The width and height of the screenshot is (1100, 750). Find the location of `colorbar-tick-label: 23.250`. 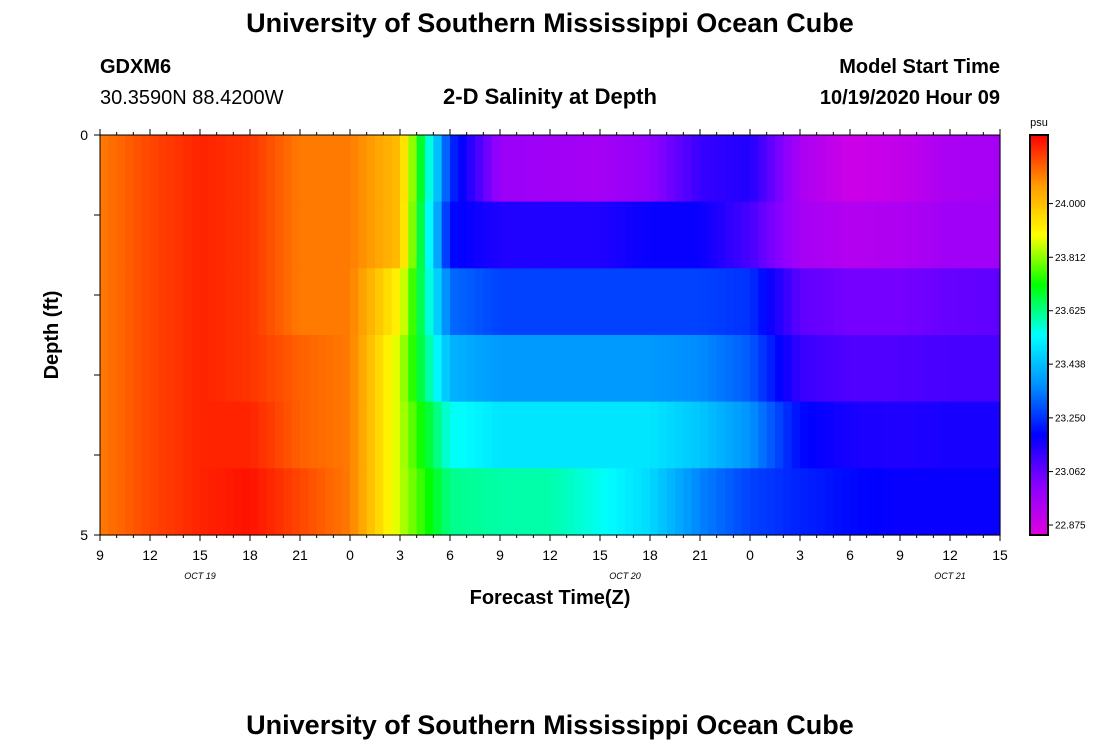

colorbar-tick-label: 23.250 is located at coordinates (1070, 418).